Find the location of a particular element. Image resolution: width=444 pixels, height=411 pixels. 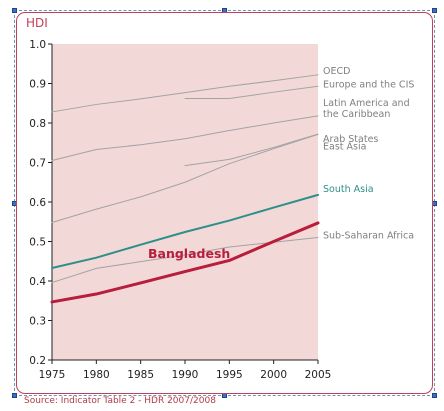

resize-handle-top-right is located at coordinates (434, 10).